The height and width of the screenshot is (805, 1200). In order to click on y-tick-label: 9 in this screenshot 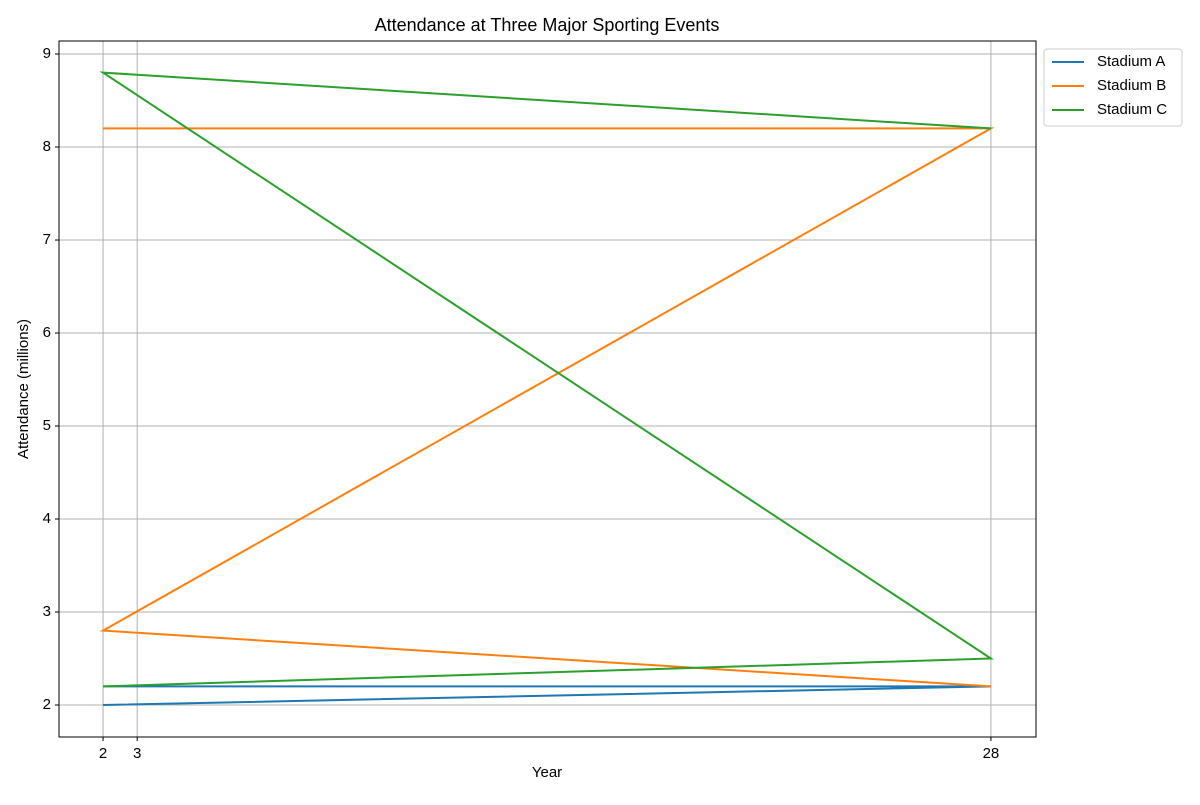, I will do `click(47, 53)`.